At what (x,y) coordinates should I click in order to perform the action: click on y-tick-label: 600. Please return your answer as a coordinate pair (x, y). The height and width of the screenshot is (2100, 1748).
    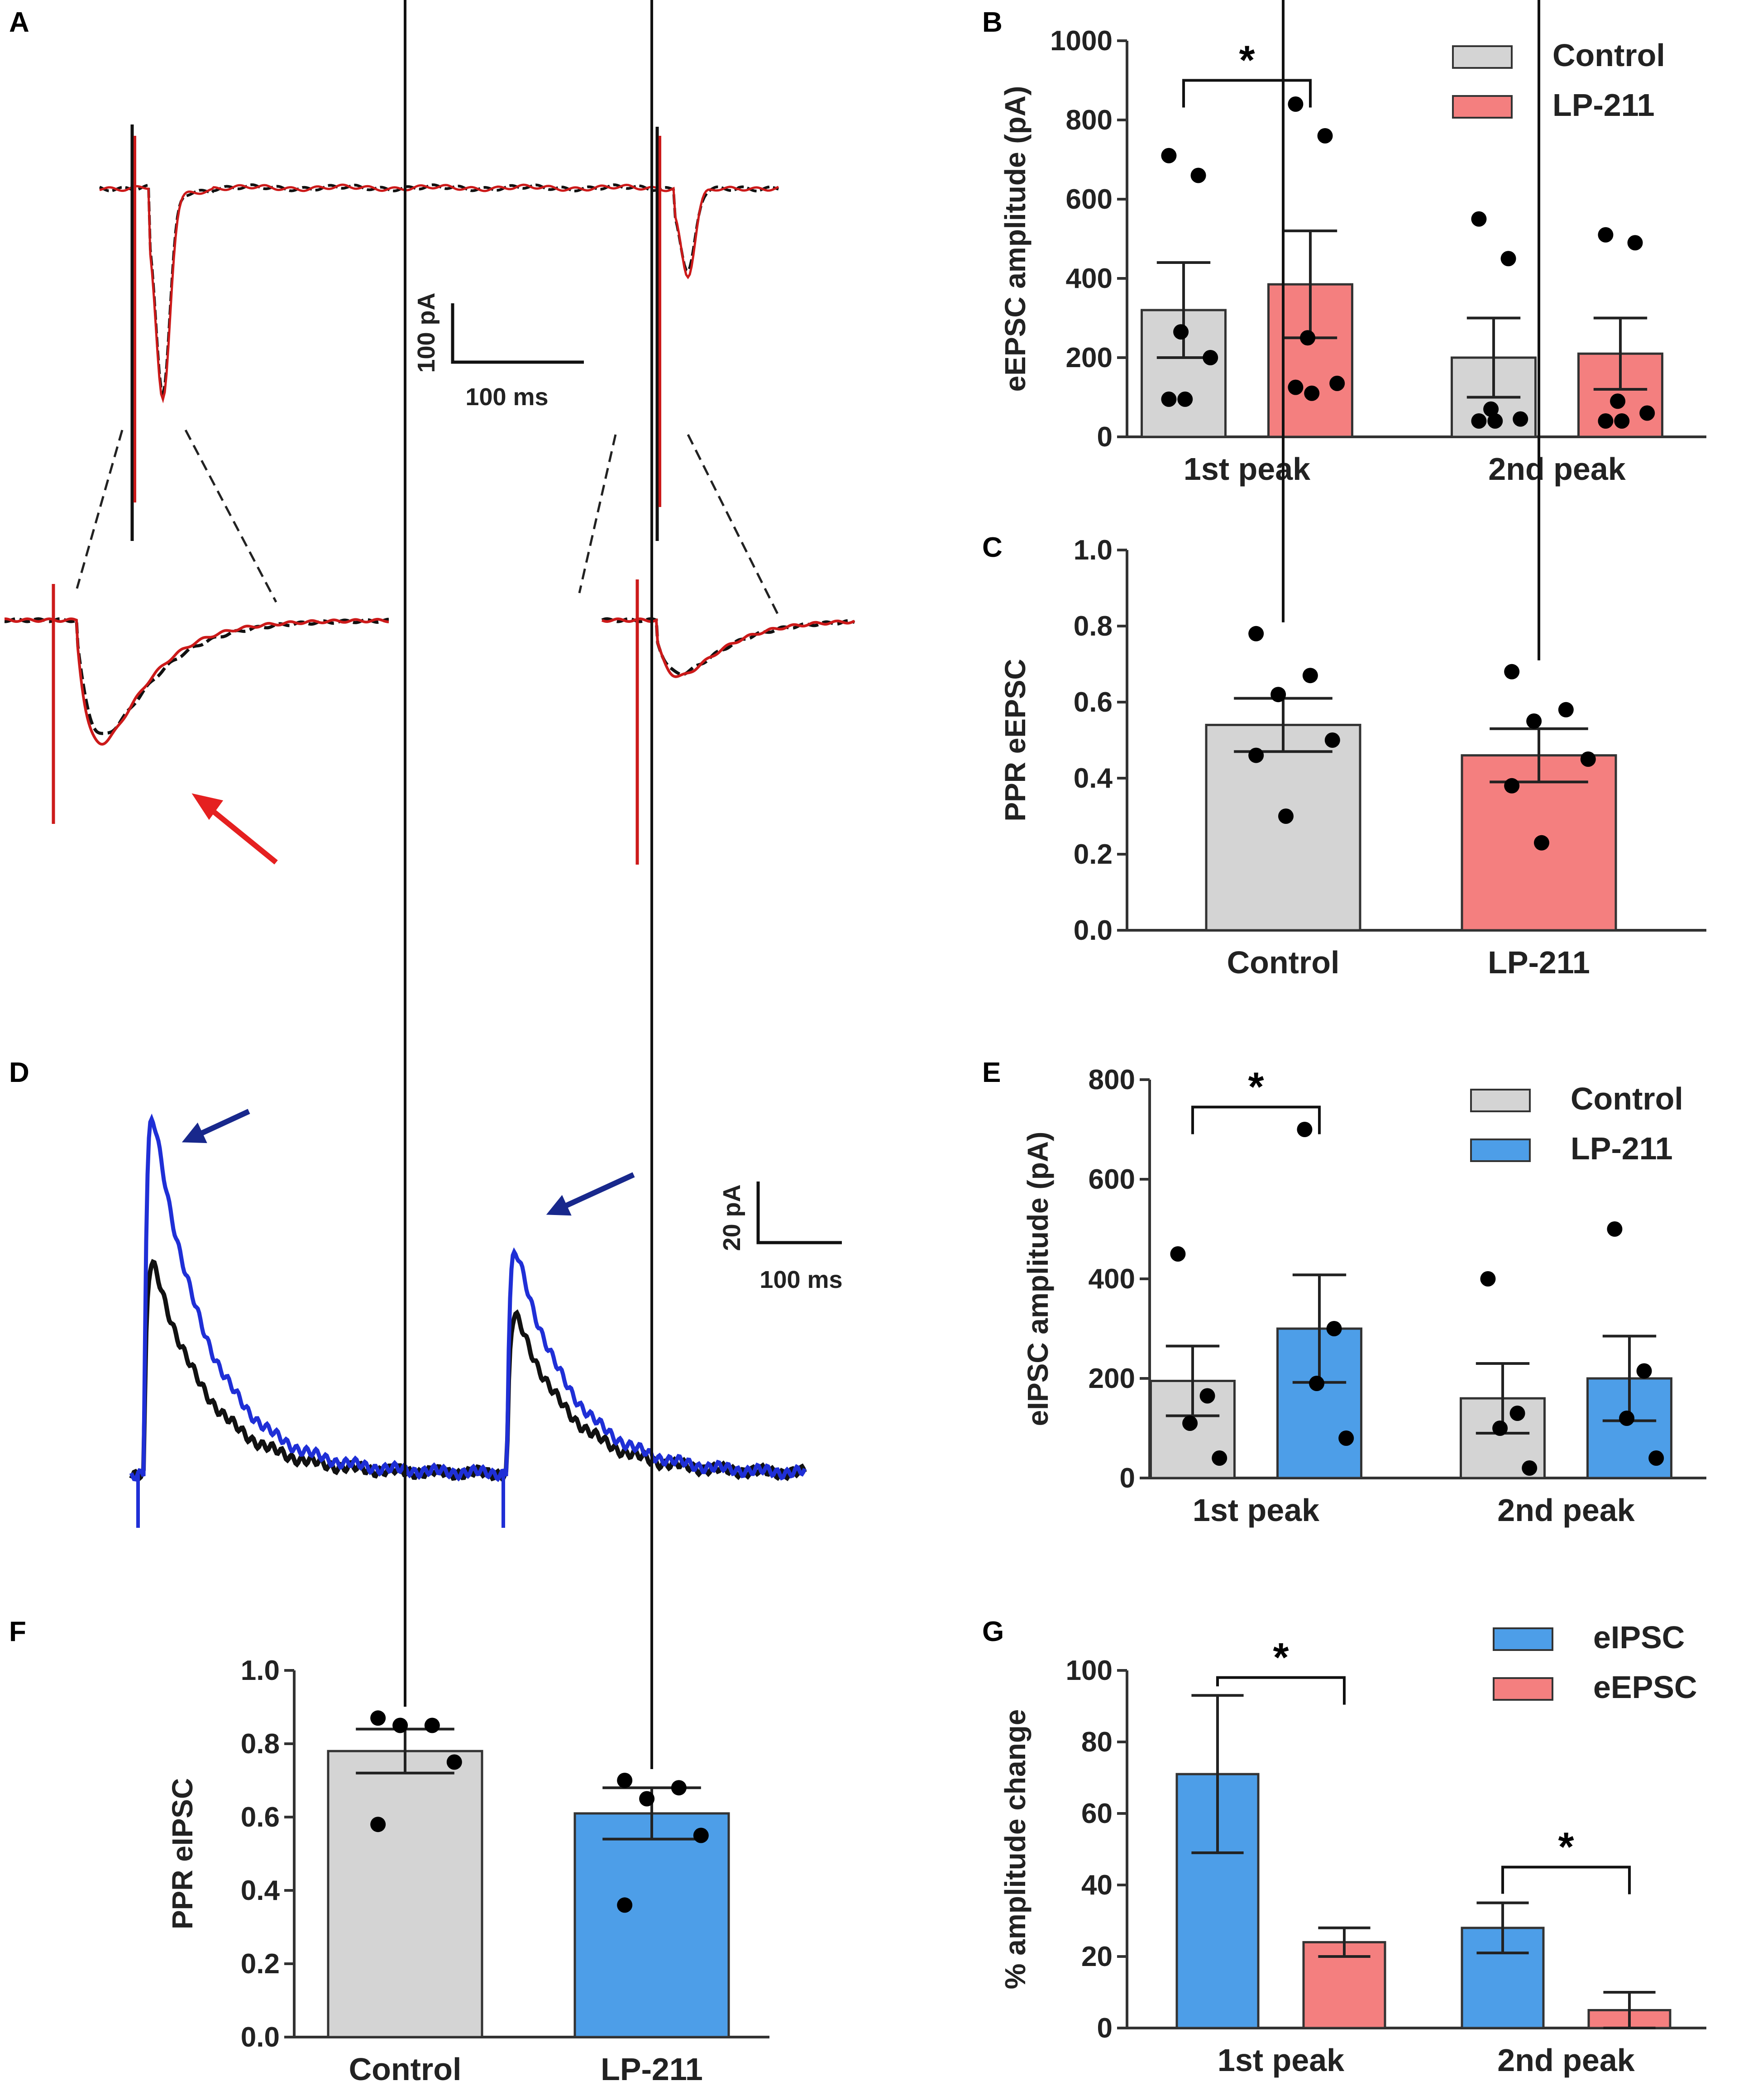
    Looking at the image, I should click on (1112, 1179).